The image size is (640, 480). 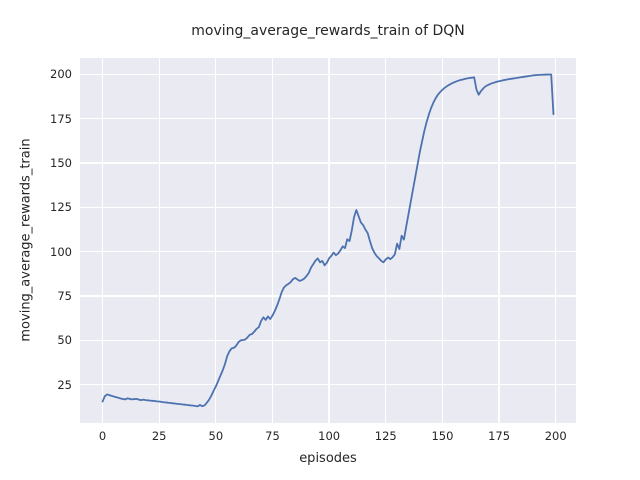 I want to click on y-tick-label: 200, so click(x=61, y=74).